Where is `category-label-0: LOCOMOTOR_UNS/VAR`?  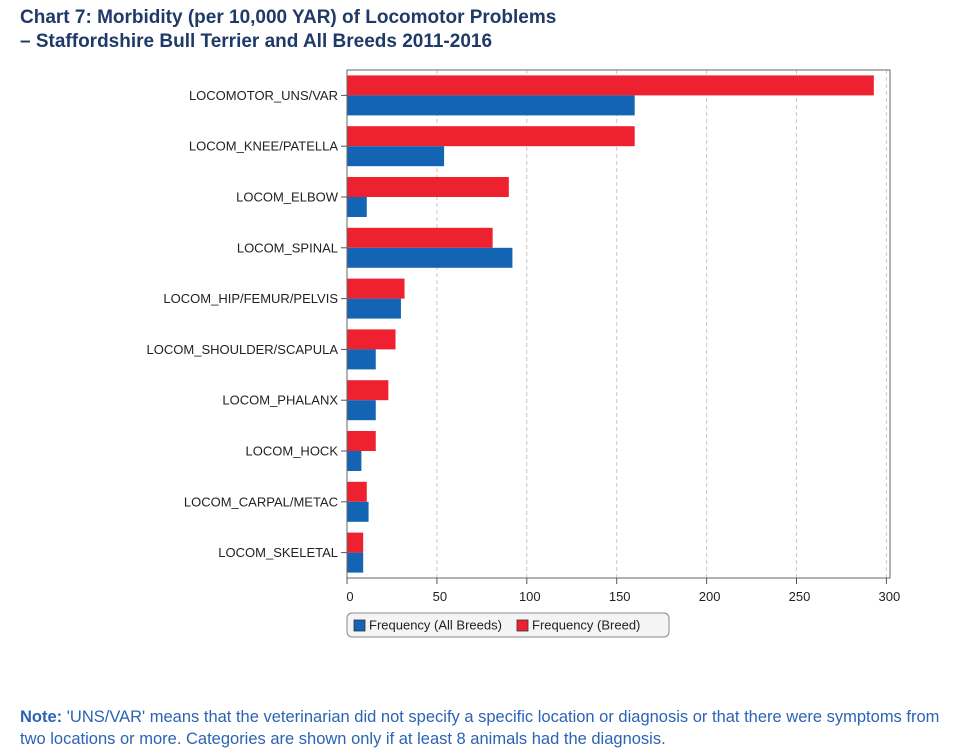 category-label-0: LOCOMOTOR_UNS/VAR is located at coordinates (263, 95).